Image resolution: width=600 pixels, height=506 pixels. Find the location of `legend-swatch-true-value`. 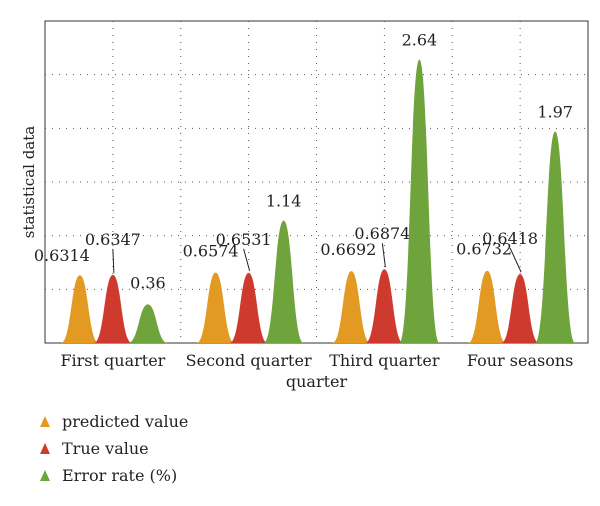

legend-swatch-true-value is located at coordinates (45, 448).